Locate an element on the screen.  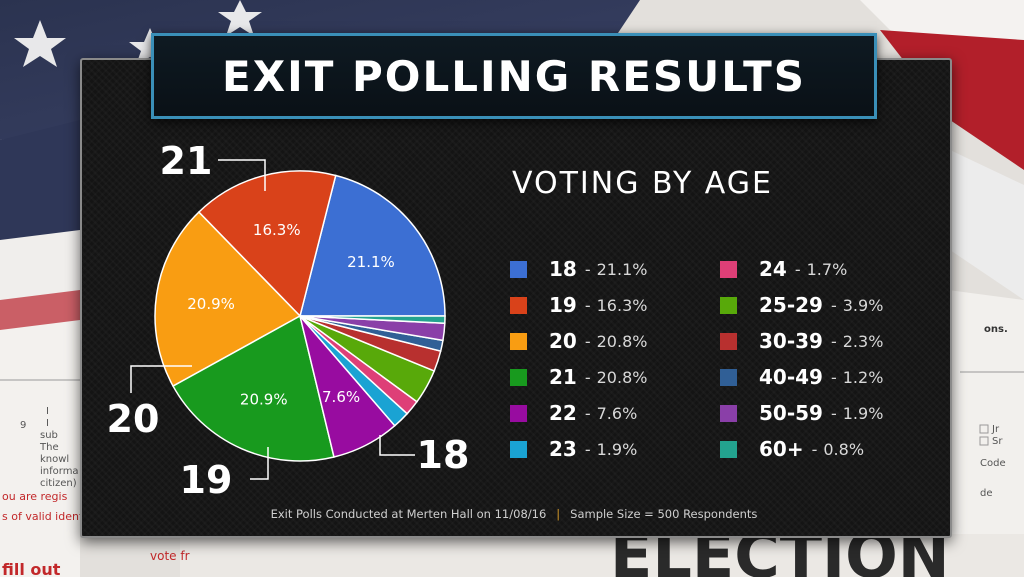
legend-item-25-29: 25-29-3.9% is located at coordinates (801, 305).